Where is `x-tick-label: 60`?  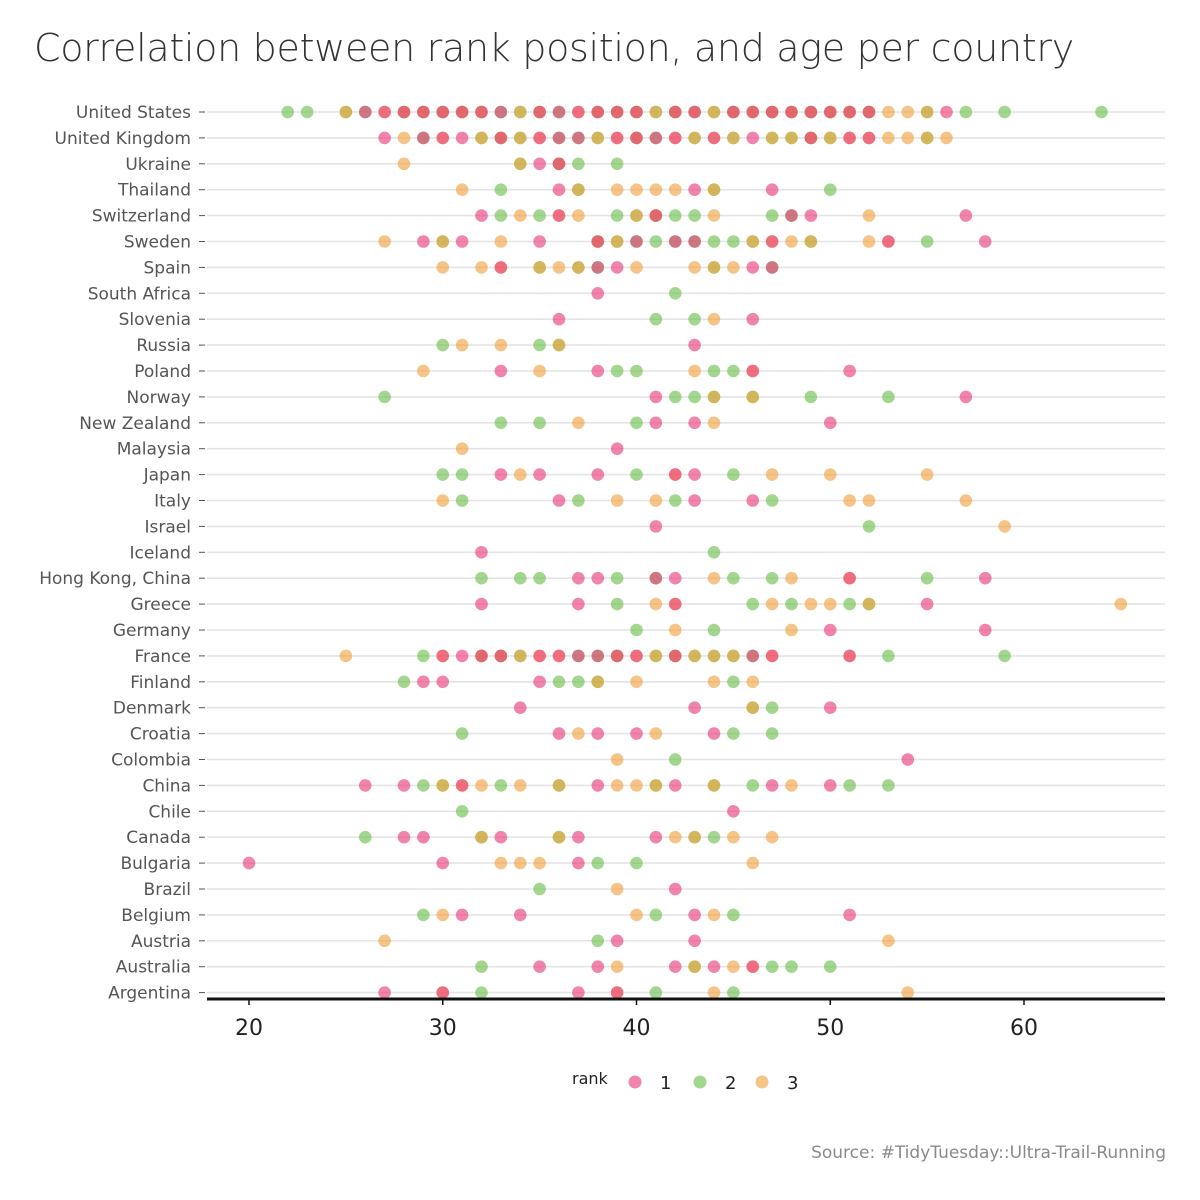 x-tick-label: 60 is located at coordinates (1024, 1028).